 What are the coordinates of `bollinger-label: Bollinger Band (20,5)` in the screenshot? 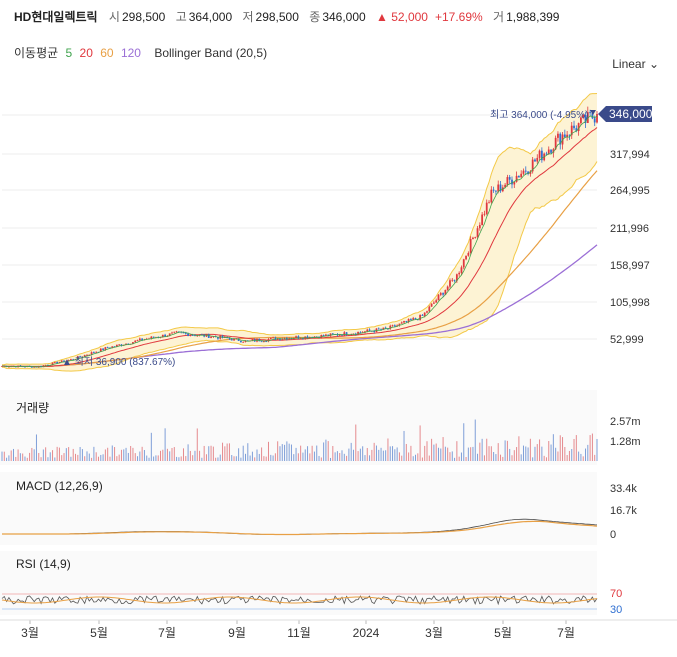 It's located at (211, 53).